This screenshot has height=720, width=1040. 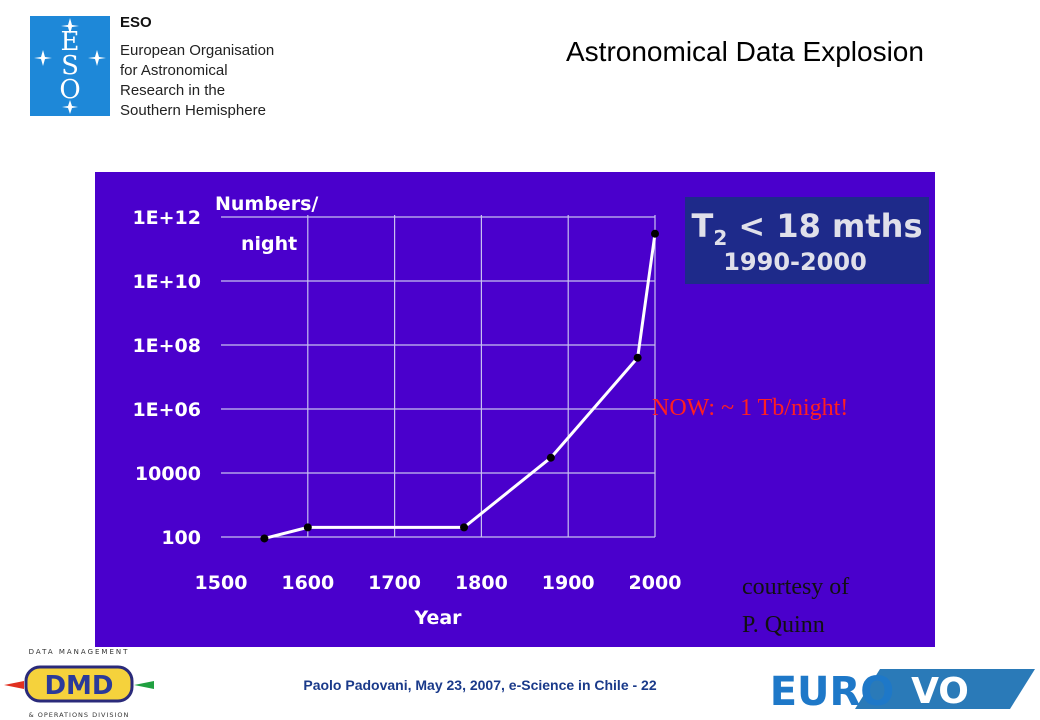 What do you see at coordinates (70, 42) in the screenshot?
I see `eso-logo-letter-e: E` at bounding box center [70, 42].